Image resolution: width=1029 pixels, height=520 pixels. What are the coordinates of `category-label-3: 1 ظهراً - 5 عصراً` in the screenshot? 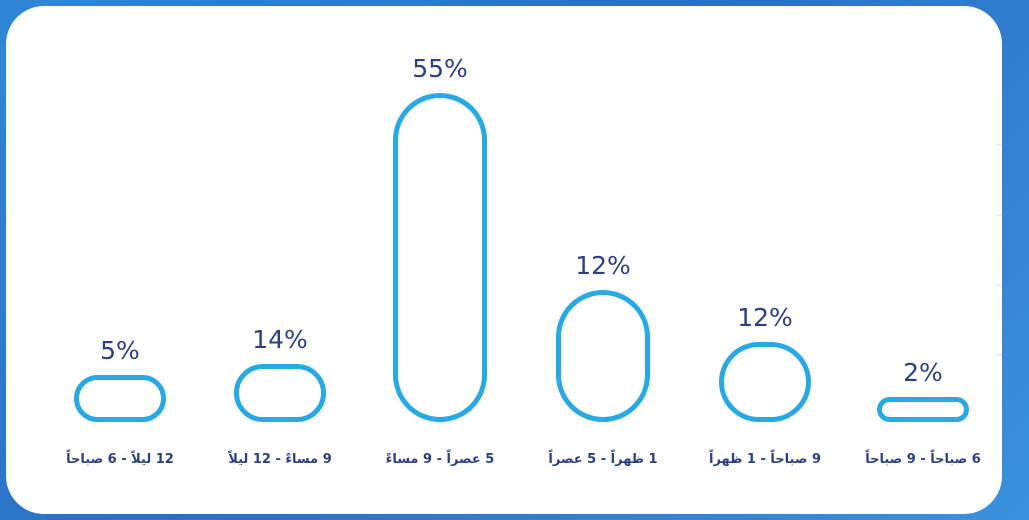 It's located at (602, 458).